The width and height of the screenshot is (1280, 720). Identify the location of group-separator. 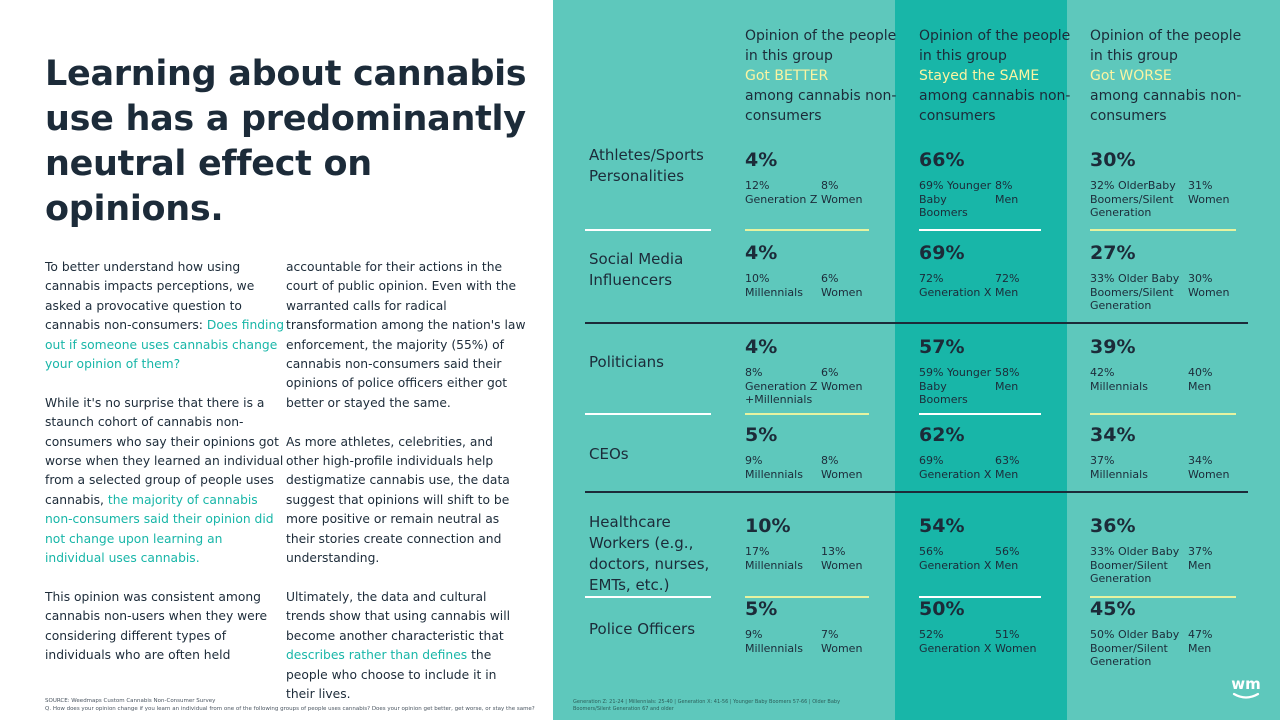
(916, 323).